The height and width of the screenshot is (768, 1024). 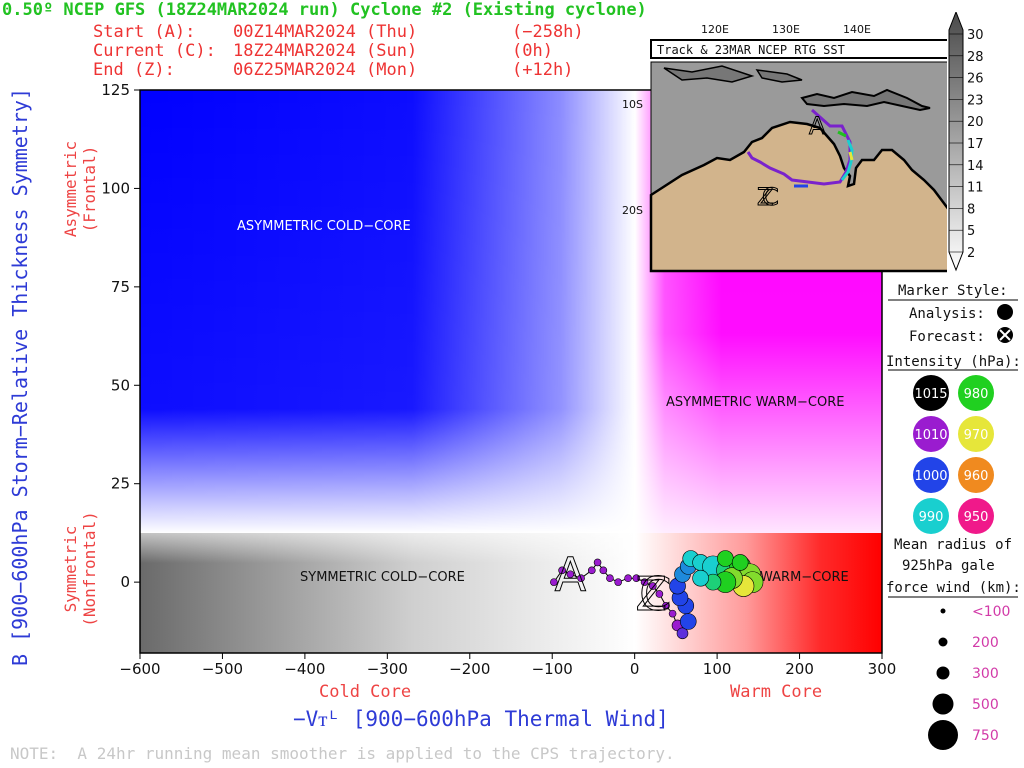 I want to click on intensity-value: 950, so click(x=976, y=517).